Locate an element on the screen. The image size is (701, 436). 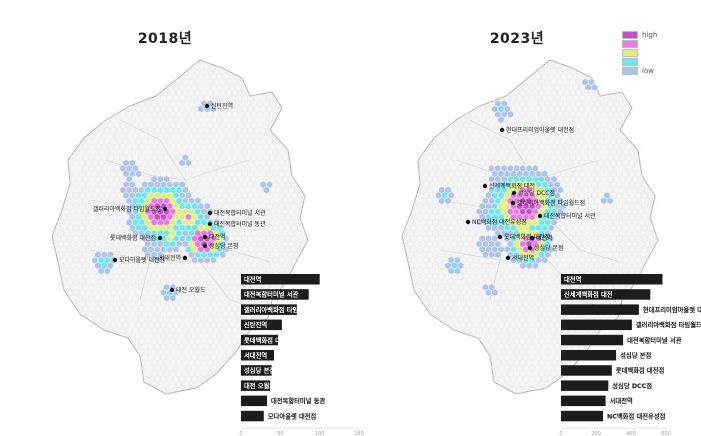
station-marker is located at coordinates (205, 237).